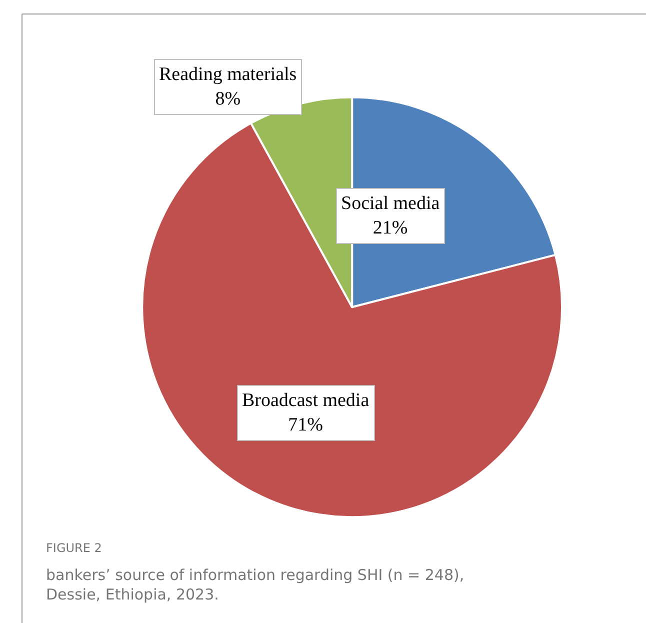  I want to click on data-label: 8%, so click(228, 99).